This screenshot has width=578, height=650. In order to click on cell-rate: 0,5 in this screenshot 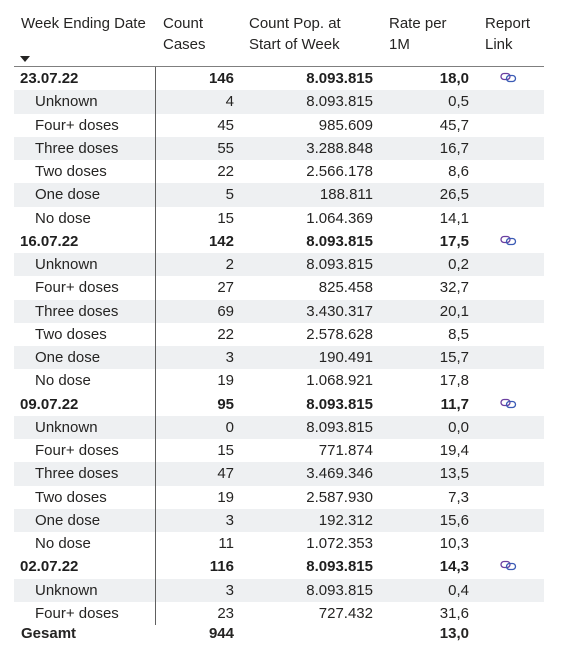, I will do `click(458, 102)`.